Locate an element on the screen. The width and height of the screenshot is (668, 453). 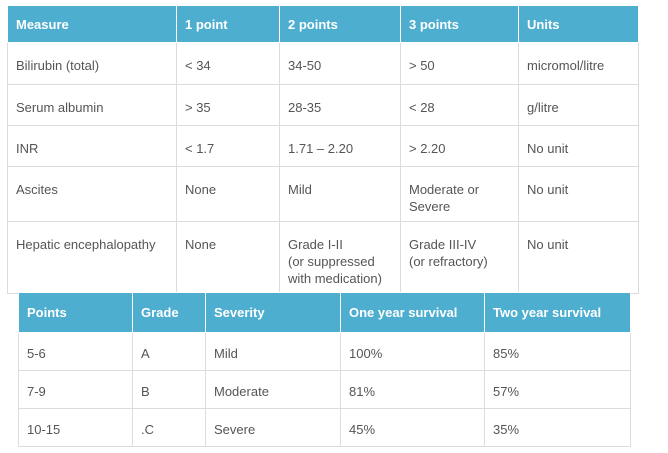
table-cell: B is located at coordinates (169, 389).